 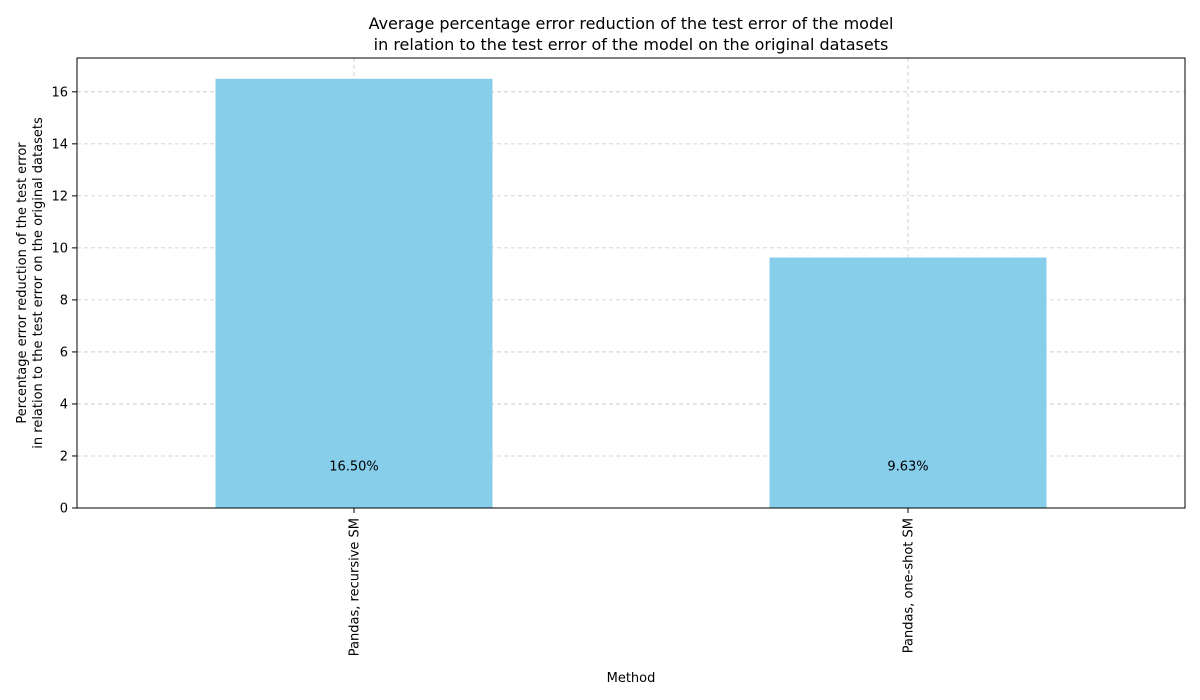 What do you see at coordinates (64, 404) in the screenshot?
I see `y-tick-label: 4` at bounding box center [64, 404].